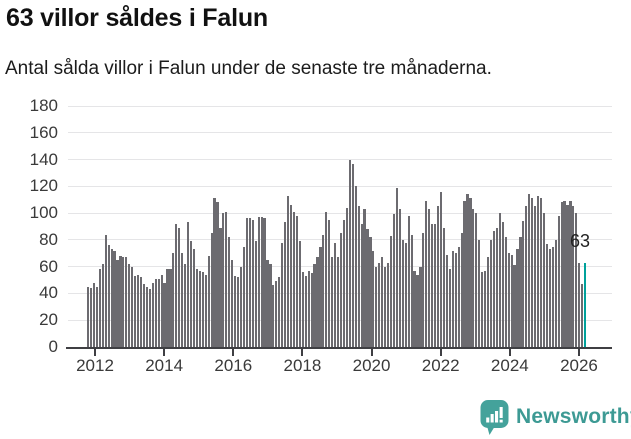 This screenshot has width=631, height=439. Describe the element at coordinates (164, 352) in the screenshot. I see `x-axis-tick-2014` at that location.